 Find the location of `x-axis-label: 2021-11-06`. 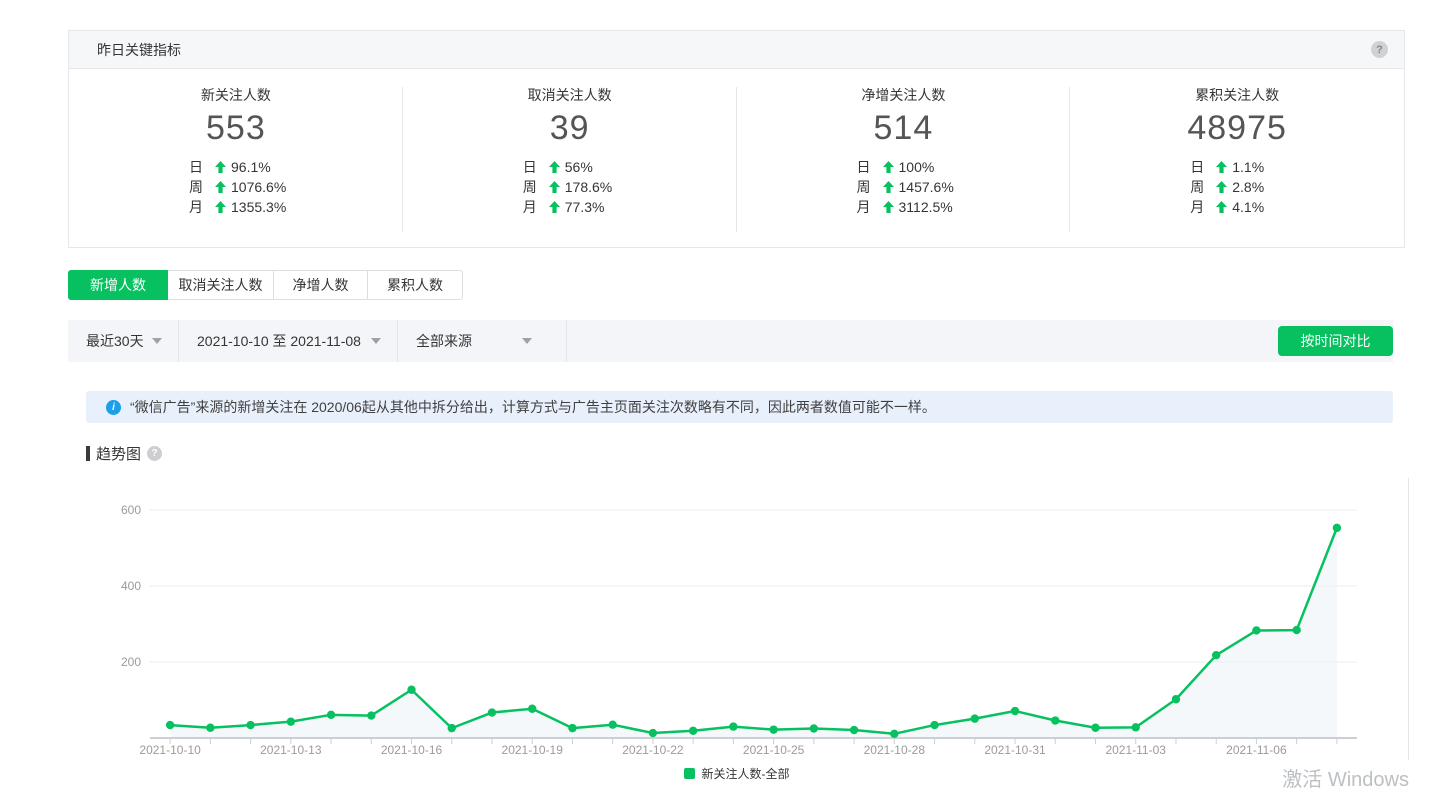

x-axis-label: 2021-11-06 is located at coordinates (1256, 750).